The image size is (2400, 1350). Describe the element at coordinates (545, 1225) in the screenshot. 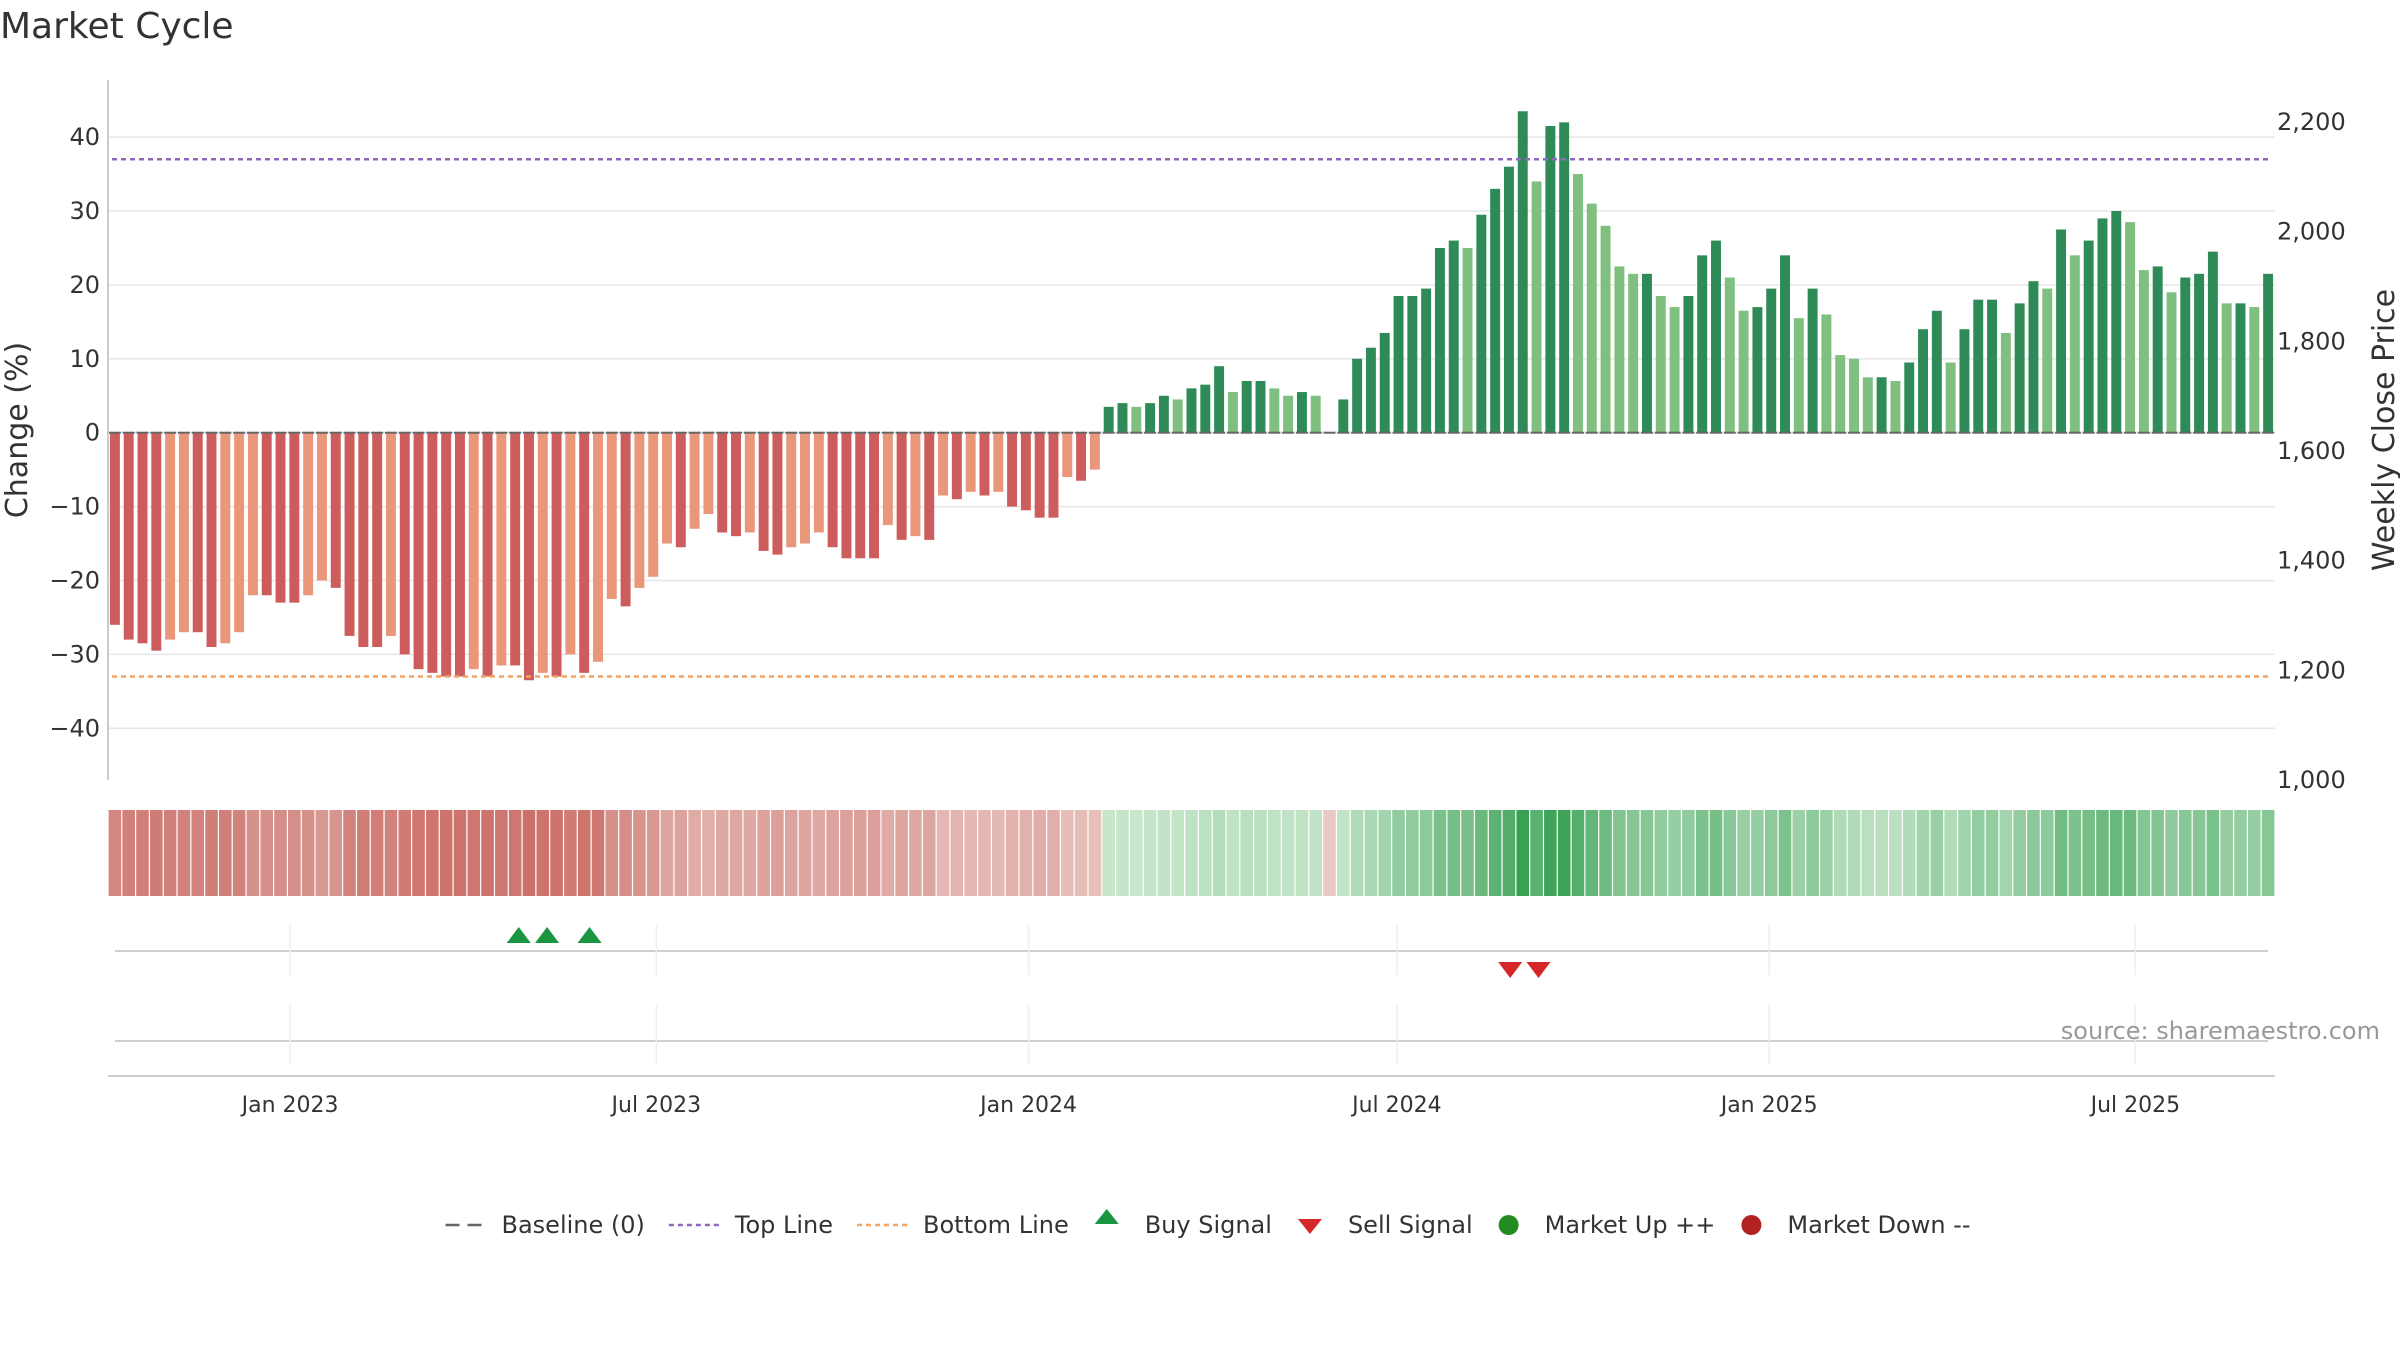

I see `legend-item-baseline: Baseline (0)` at that location.